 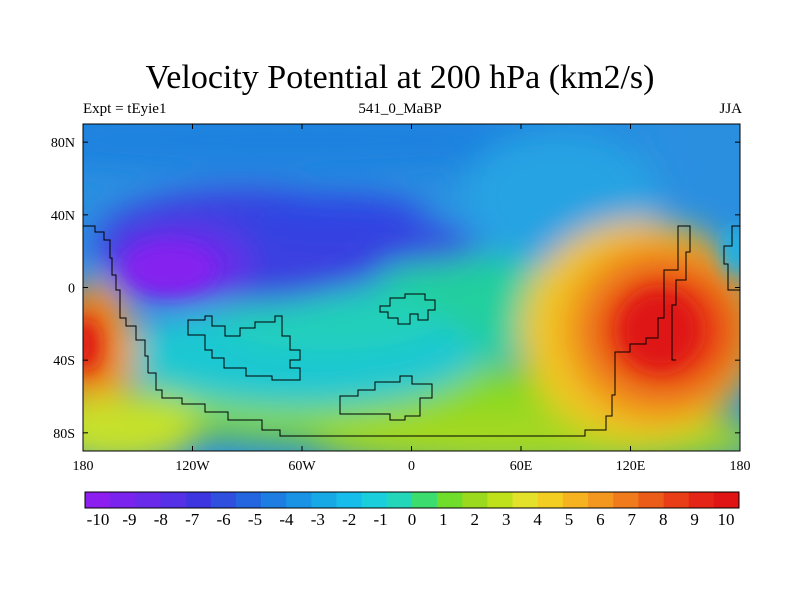 What do you see at coordinates (694, 519) in the screenshot?
I see `colorbar-label: 9` at bounding box center [694, 519].